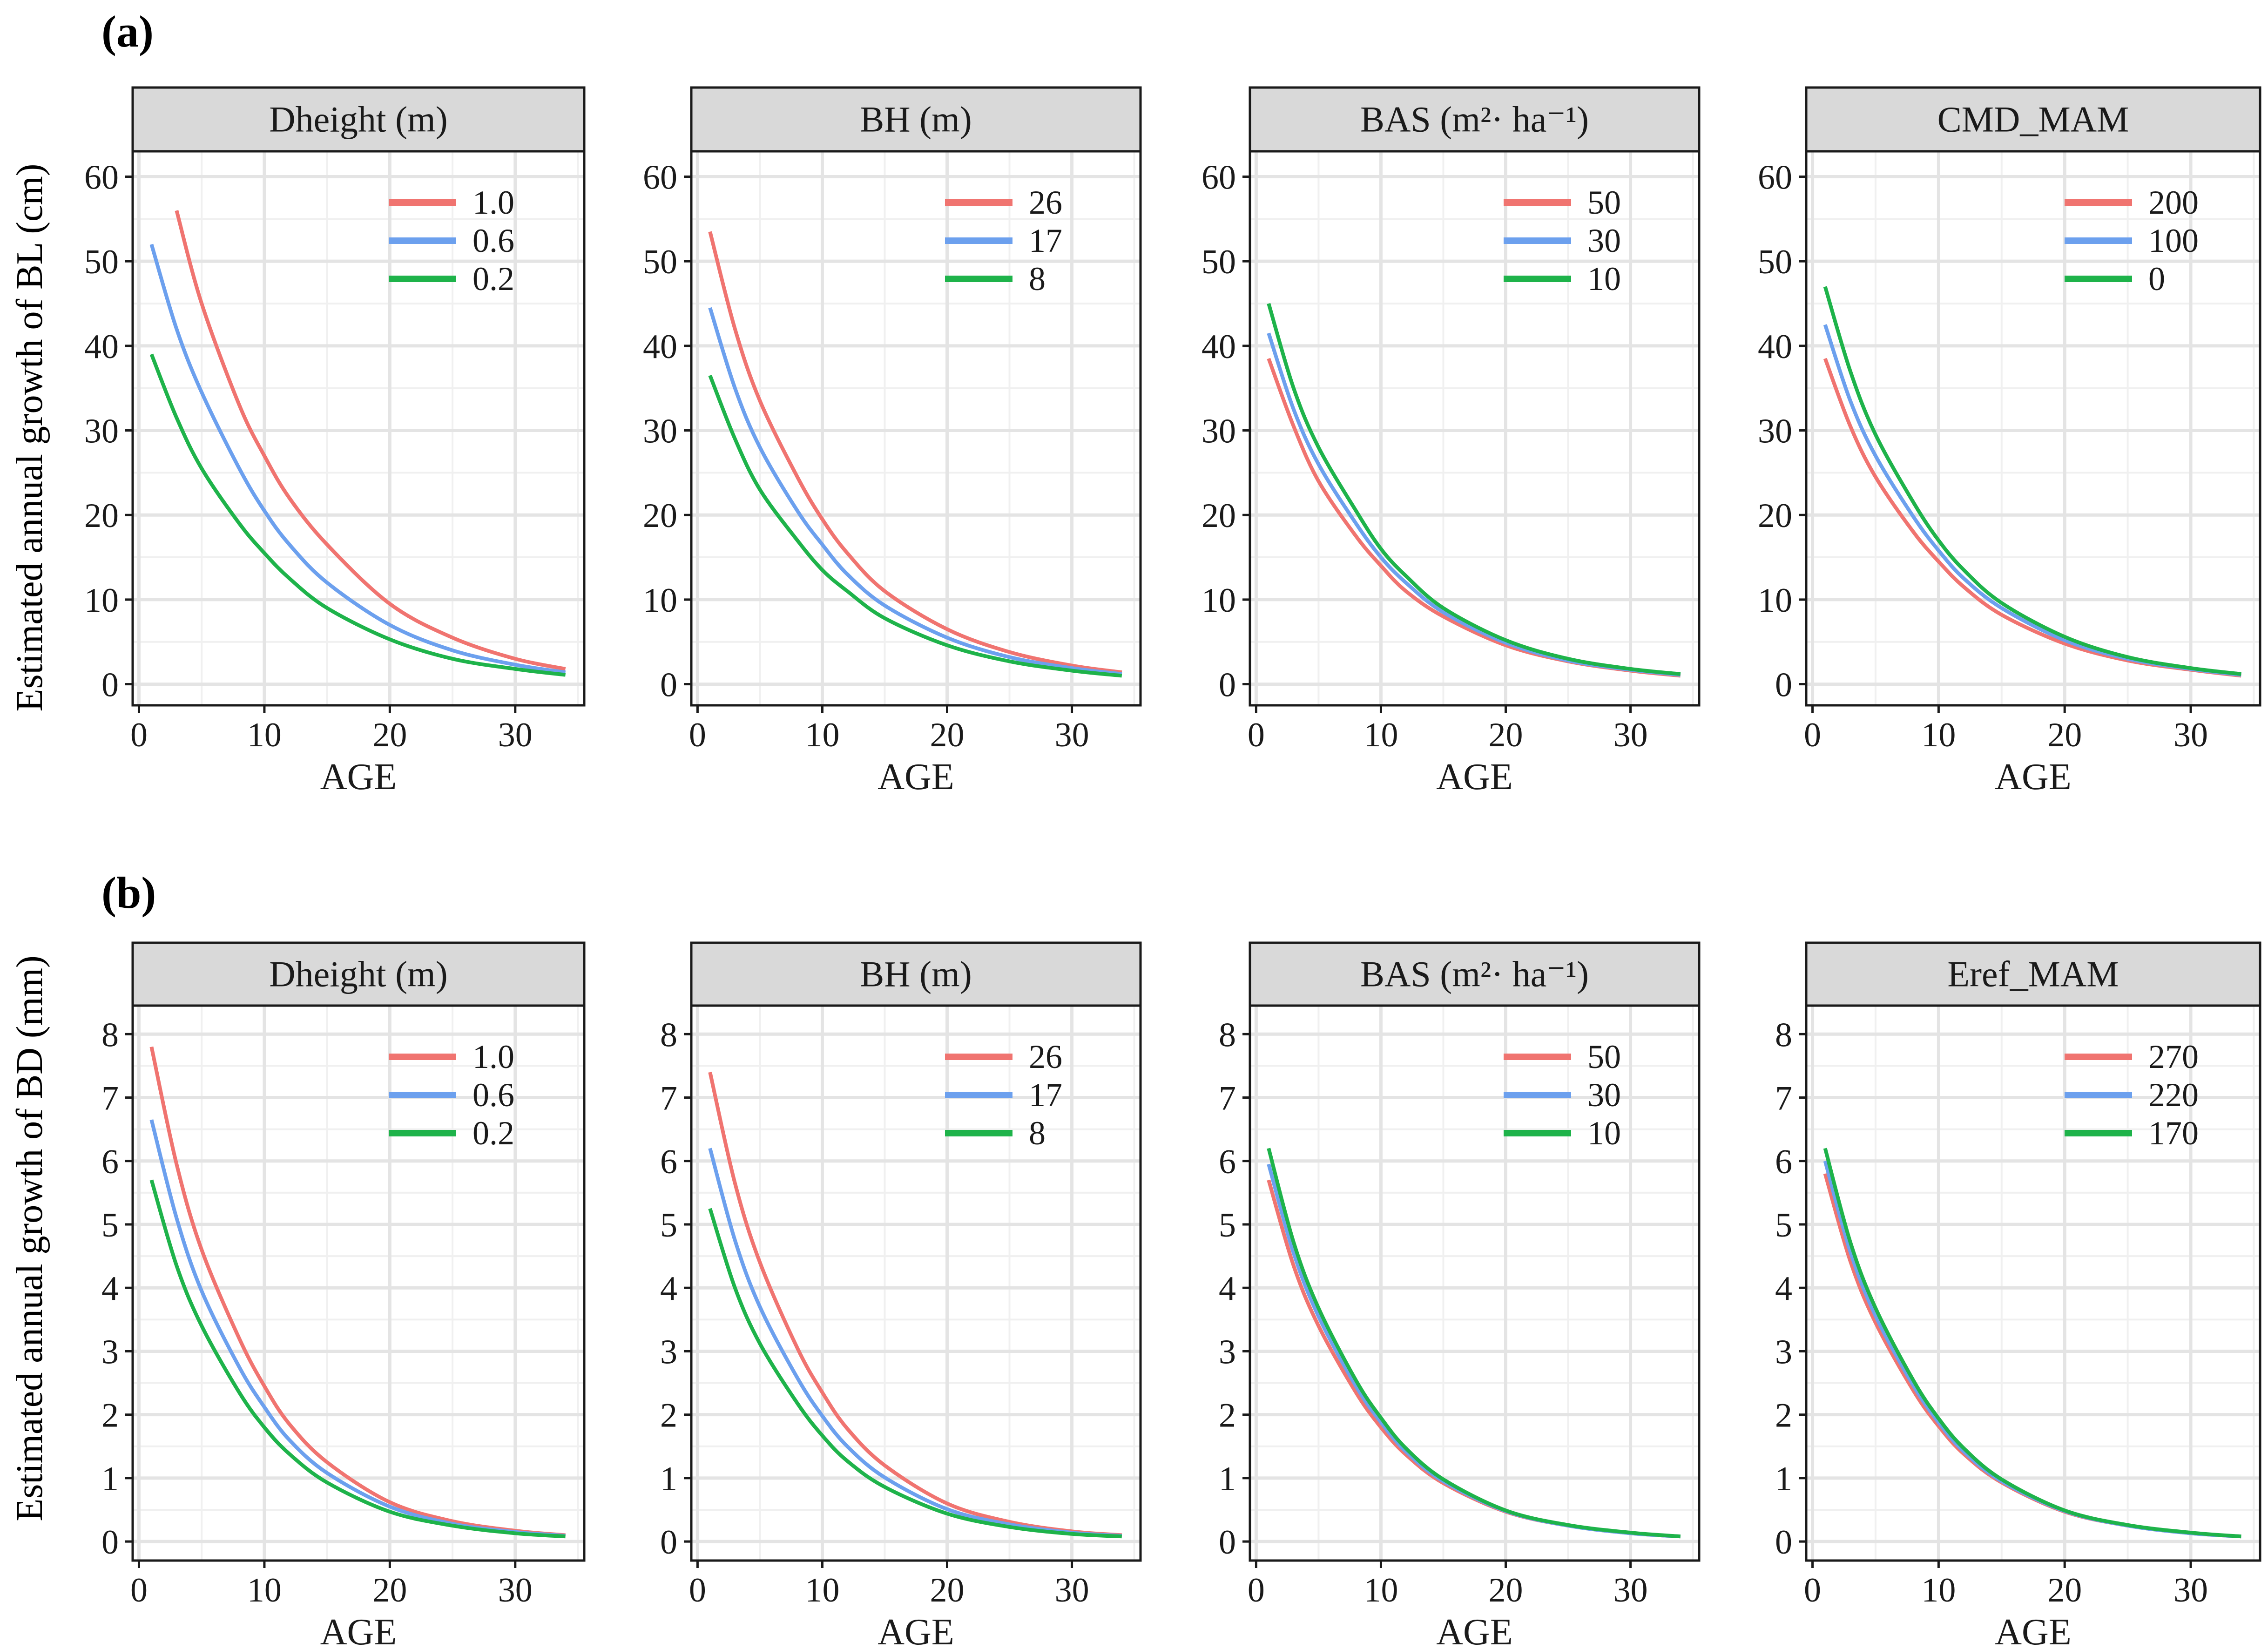  I want to click on legend-label: 200, so click(2174, 202).